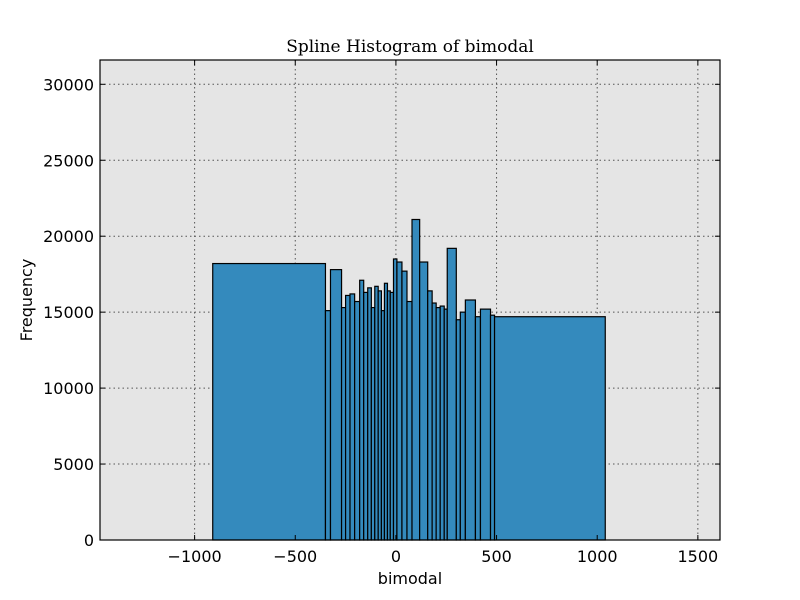  Describe the element at coordinates (410, 47) in the screenshot. I see `chart-title: Spline Histogram of bimodal` at that location.